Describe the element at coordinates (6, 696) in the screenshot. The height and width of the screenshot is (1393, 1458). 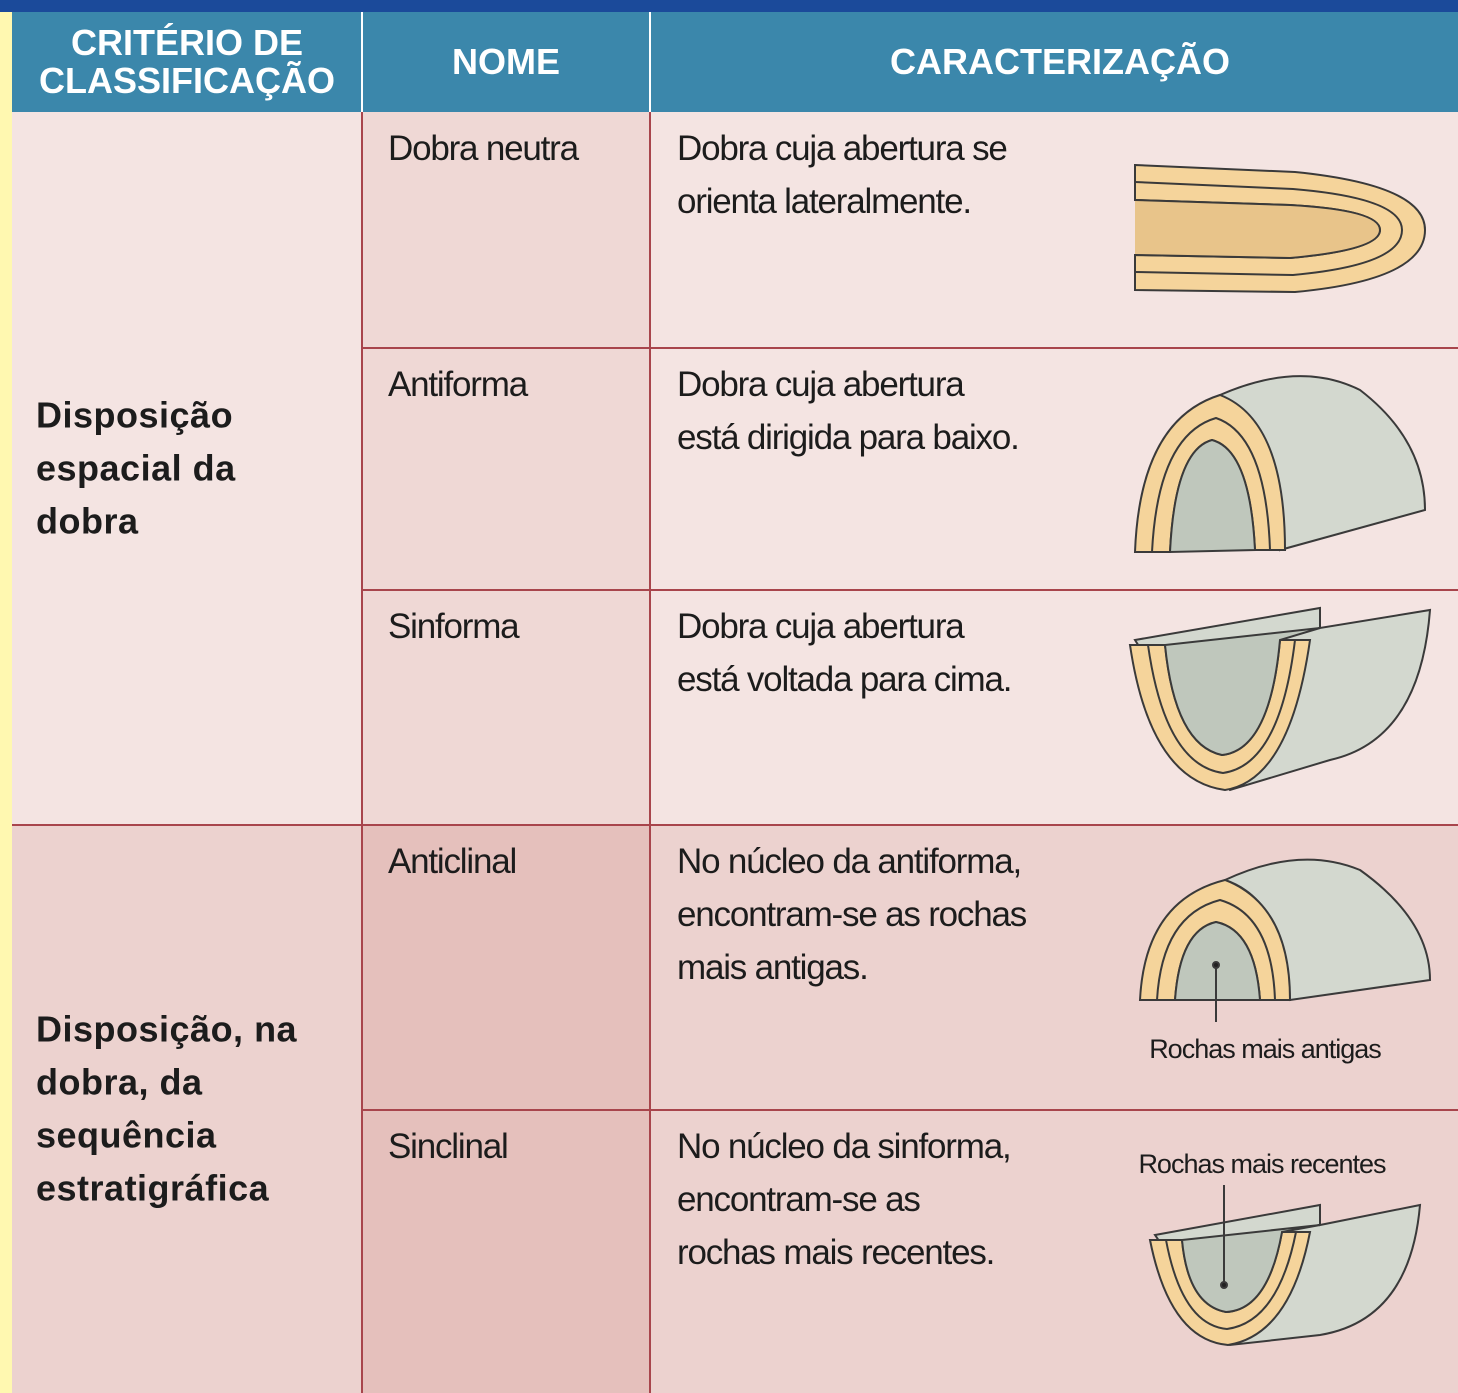
I see `left-strip` at that location.